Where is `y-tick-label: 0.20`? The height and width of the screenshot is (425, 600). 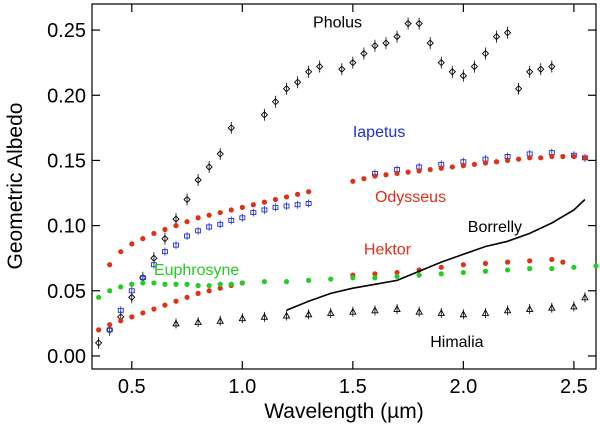
y-tick-label: 0.20 is located at coordinates (66, 96).